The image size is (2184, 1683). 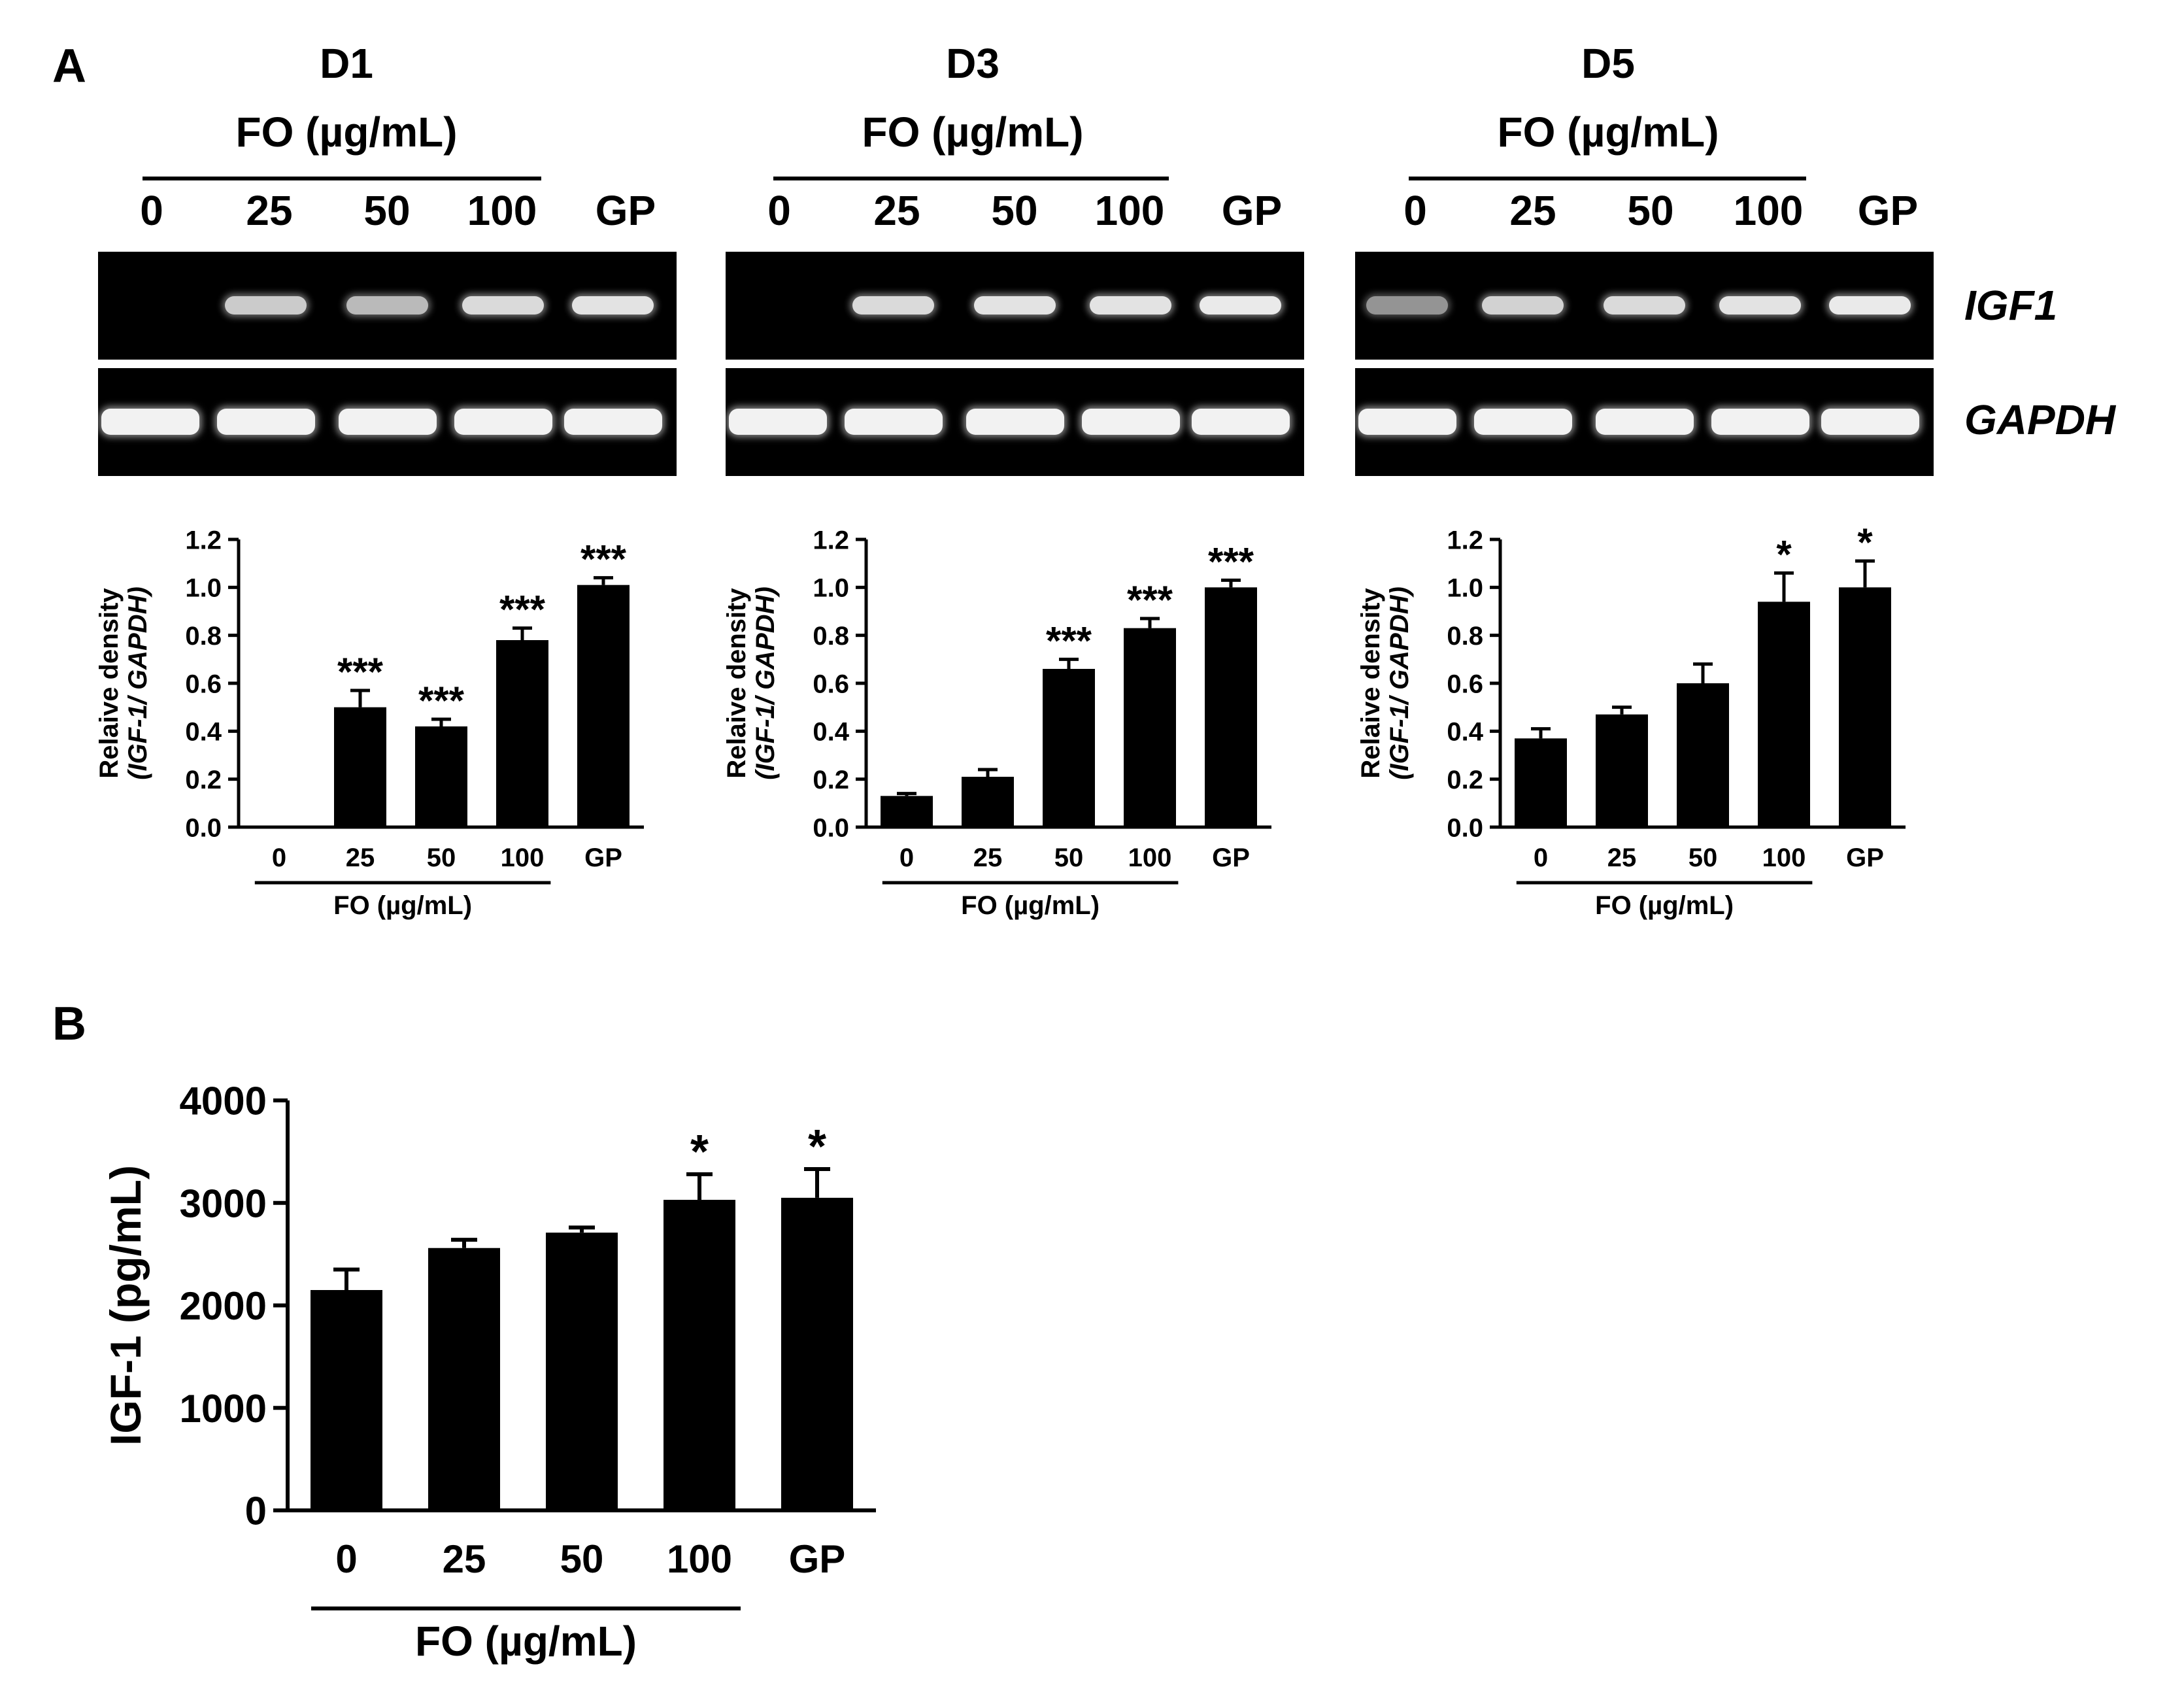 I want to click on gene-label-gapdh: GAPDH, so click(x=2040, y=419).